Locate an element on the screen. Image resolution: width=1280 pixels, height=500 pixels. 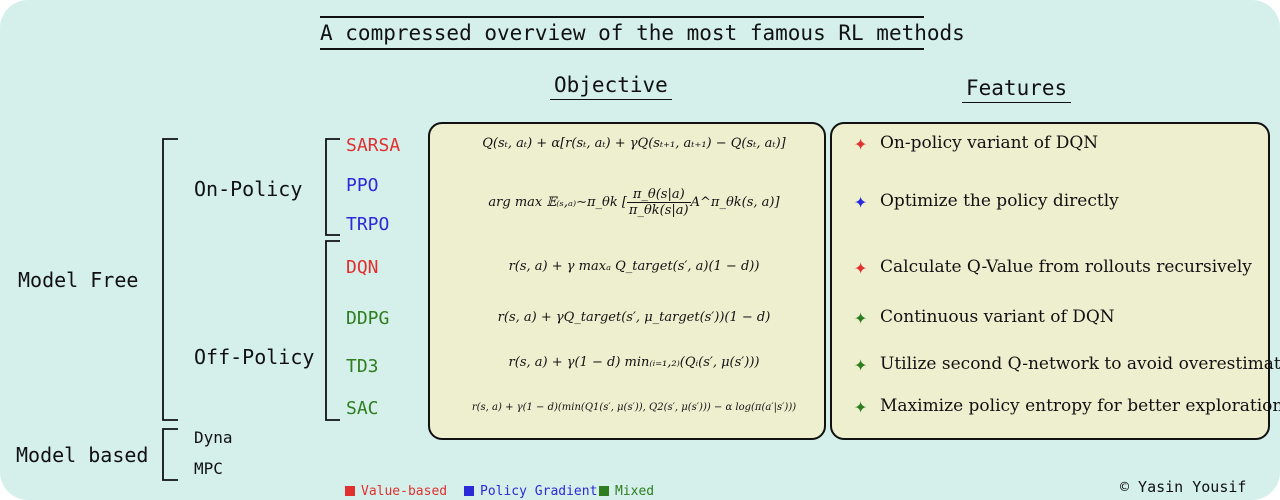
model-based-bracket is located at coordinates (170, 454).